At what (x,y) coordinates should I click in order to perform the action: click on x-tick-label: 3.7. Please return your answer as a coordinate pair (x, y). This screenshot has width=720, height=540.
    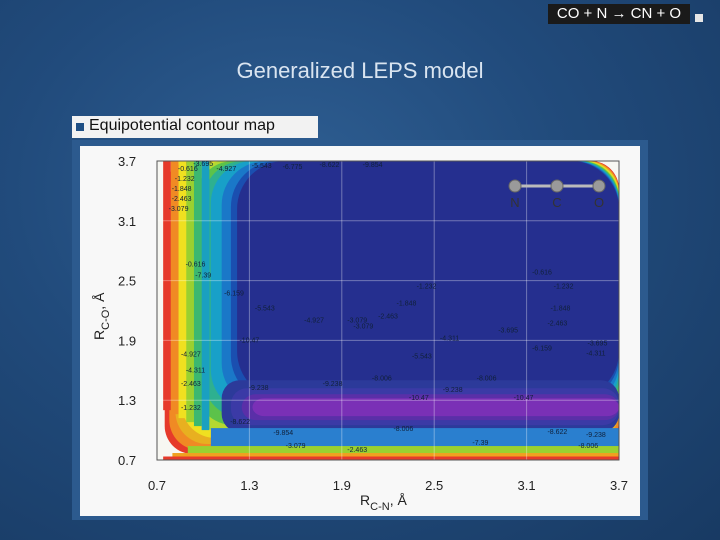
    Looking at the image, I should click on (619, 485).